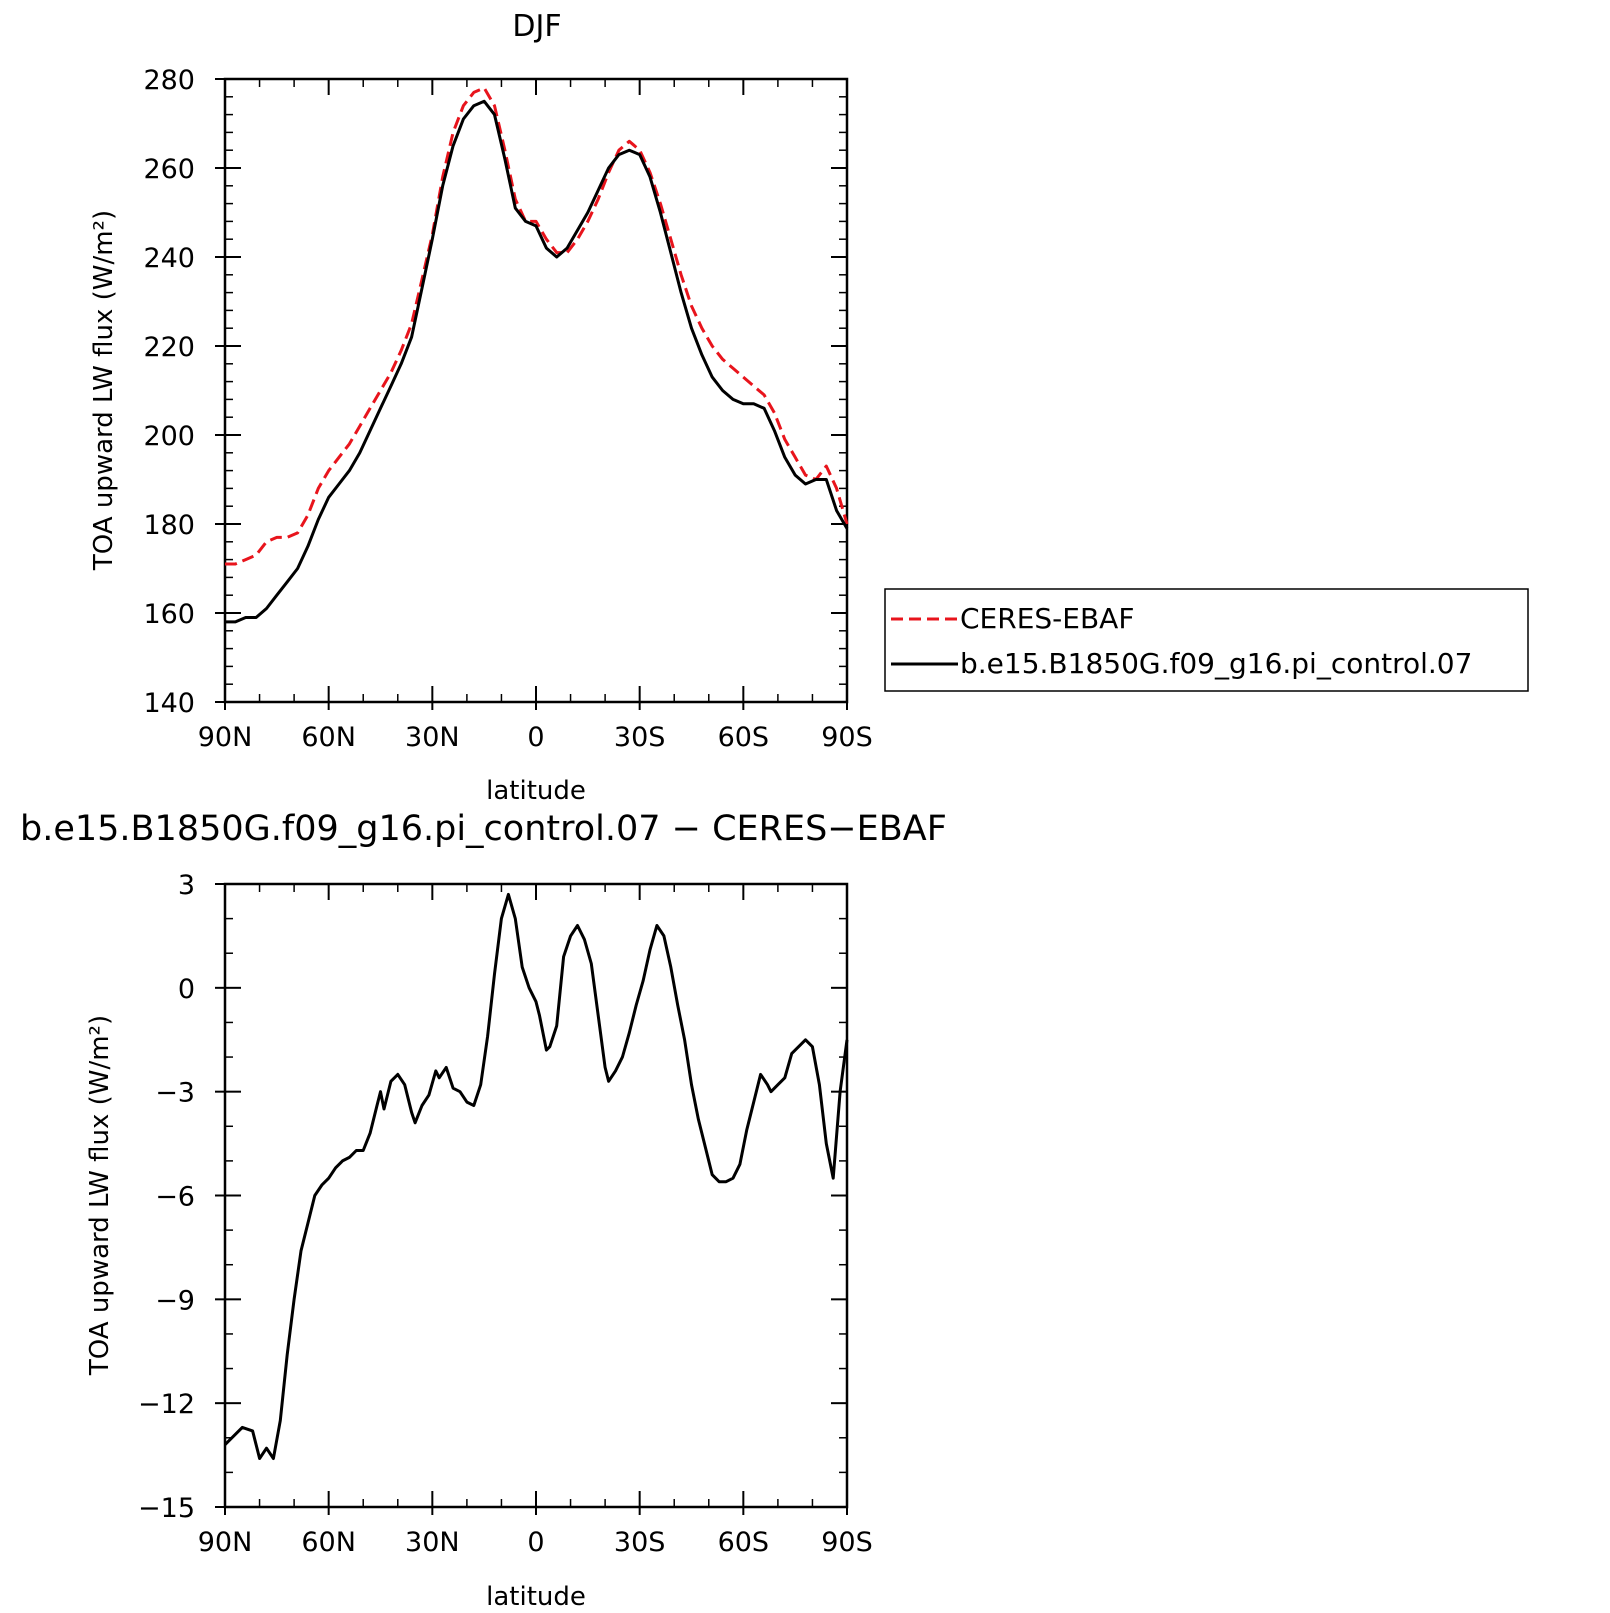 Image resolution: width=1610 pixels, height=1613 pixels. Describe the element at coordinates (1216, 663) in the screenshot. I see `legend-label-model: b.e15.B1850G.f09_g16.pi_control.07` at that location.